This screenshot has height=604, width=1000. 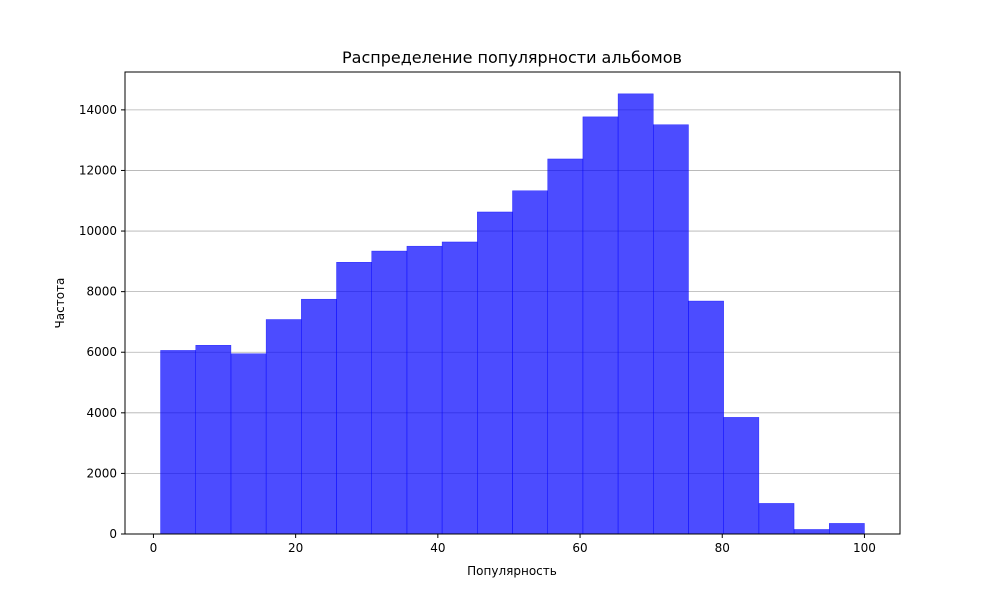 What do you see at coordinates (512, 571) in the screenshot?
I see `x-axis-title: Популярность` at bounding box center [512, 571].